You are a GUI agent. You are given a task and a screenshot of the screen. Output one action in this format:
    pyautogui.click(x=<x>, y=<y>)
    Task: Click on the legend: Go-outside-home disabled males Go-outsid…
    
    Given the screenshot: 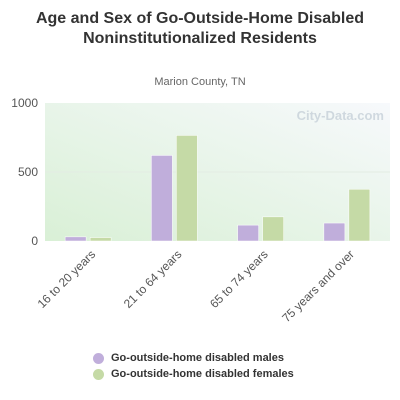 What is the action you would take?
    pyautogui.click(x=193, y=366)
    